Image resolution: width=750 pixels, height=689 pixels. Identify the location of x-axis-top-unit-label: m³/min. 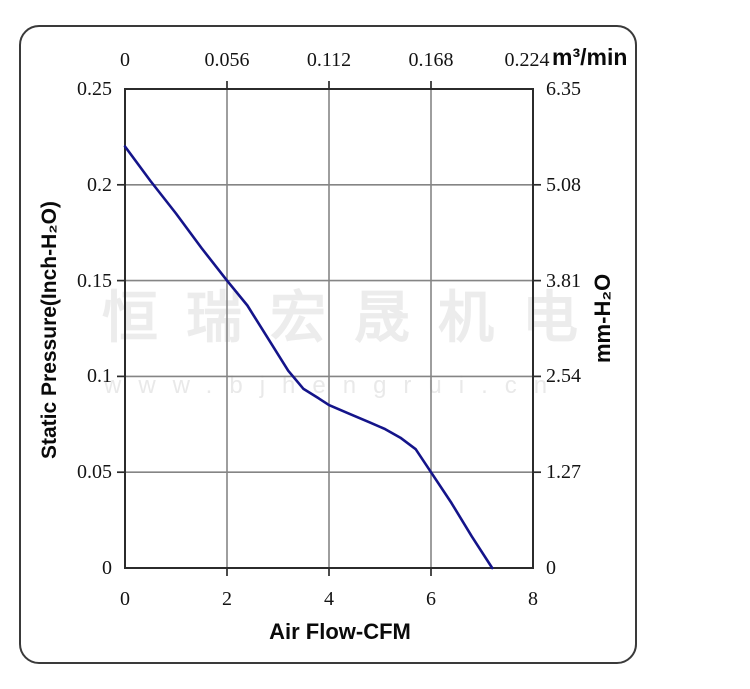
(590, 57).